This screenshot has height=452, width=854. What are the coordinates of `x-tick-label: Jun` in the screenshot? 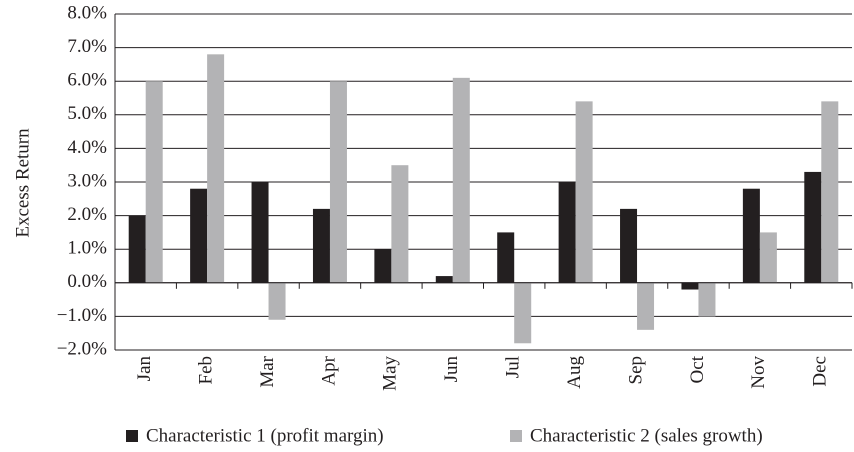 It's located at (451, 369).